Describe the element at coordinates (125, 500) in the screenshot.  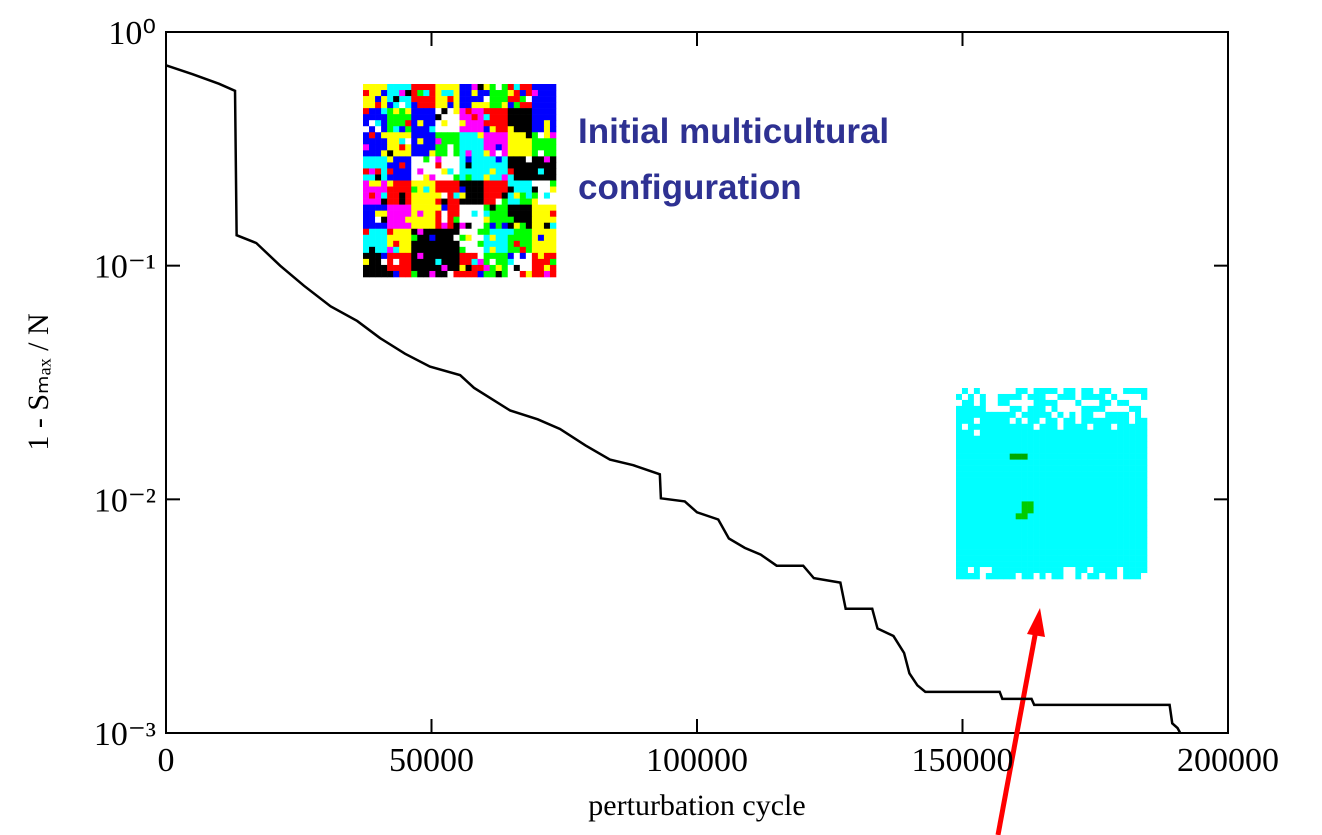
I see `y-tick-label: 10⁻²` at that location.